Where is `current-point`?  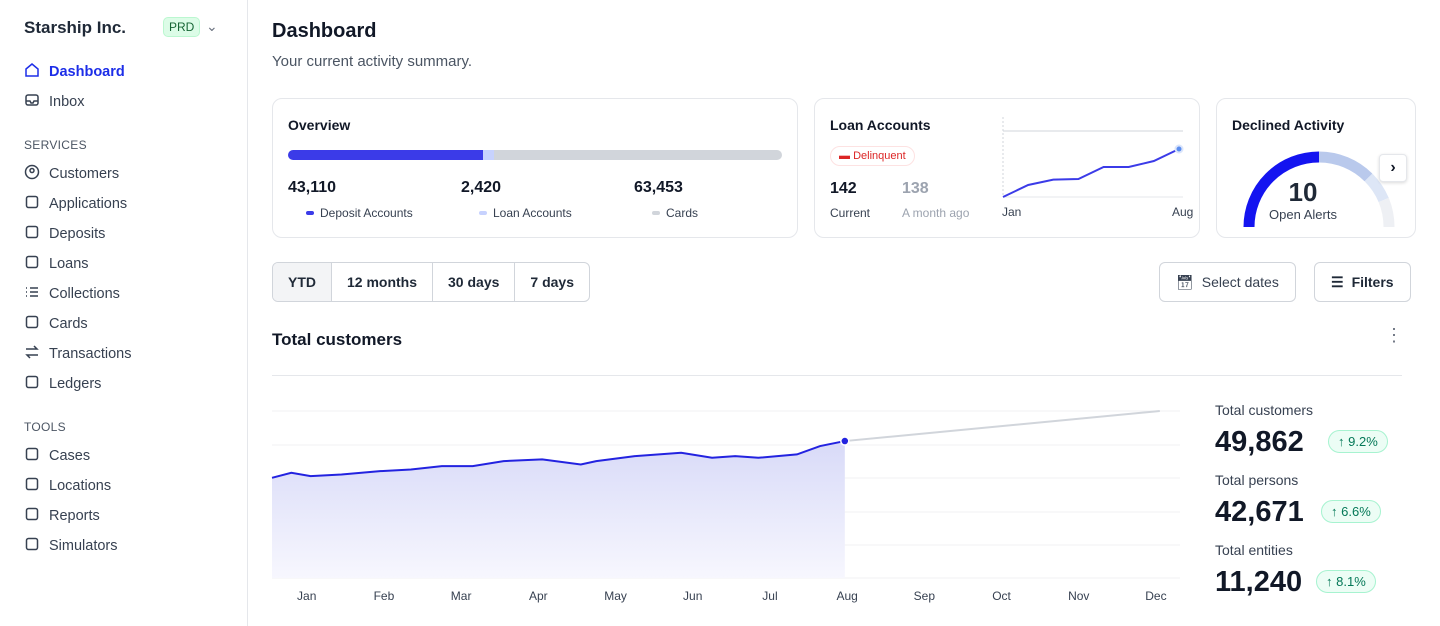 current-point is located at coordinates (845, 441).